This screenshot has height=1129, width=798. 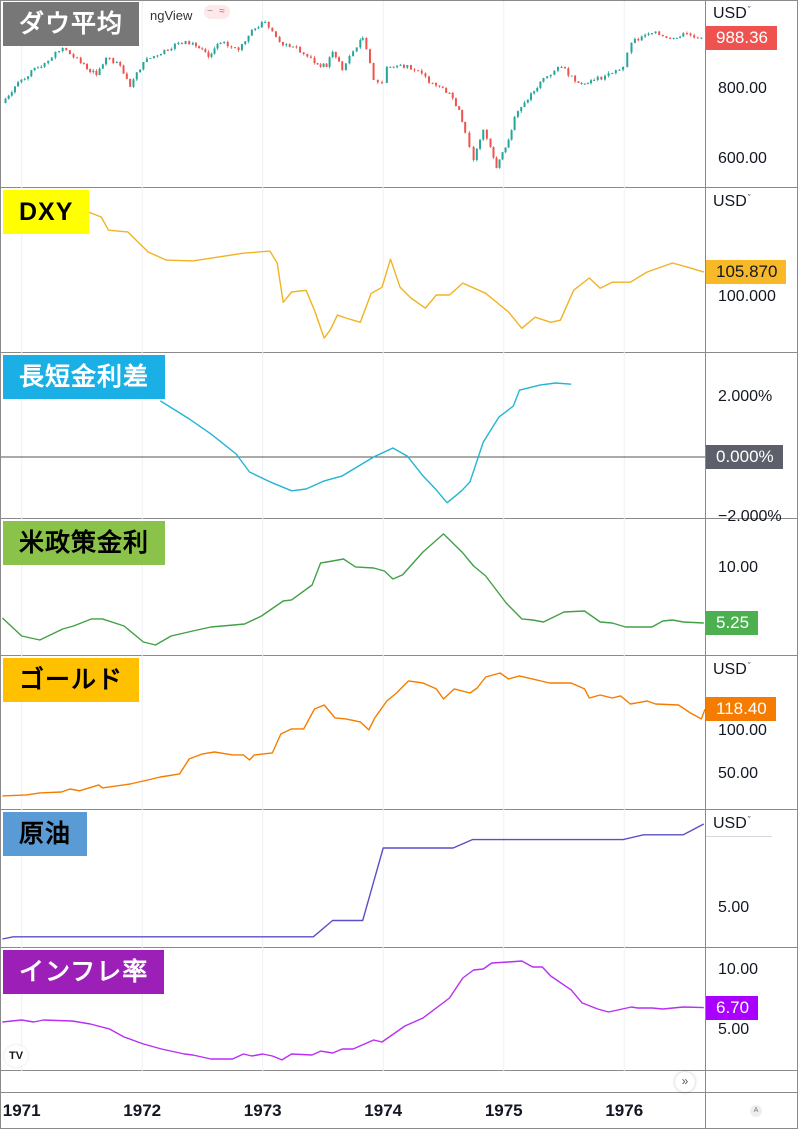 What do you see at coordinates (352, 1009) in the screenshot?
I see `inflation-plot-area: インフレ率` at bounding box center [352, 1009].